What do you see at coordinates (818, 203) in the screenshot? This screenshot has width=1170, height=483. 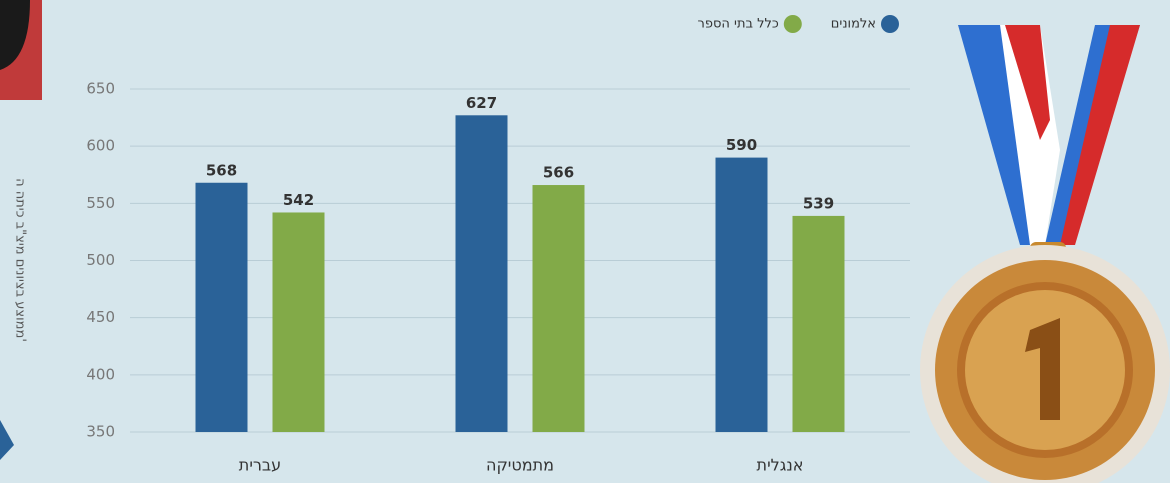 I see `value-label: 539` at bounding box center [818, 203].